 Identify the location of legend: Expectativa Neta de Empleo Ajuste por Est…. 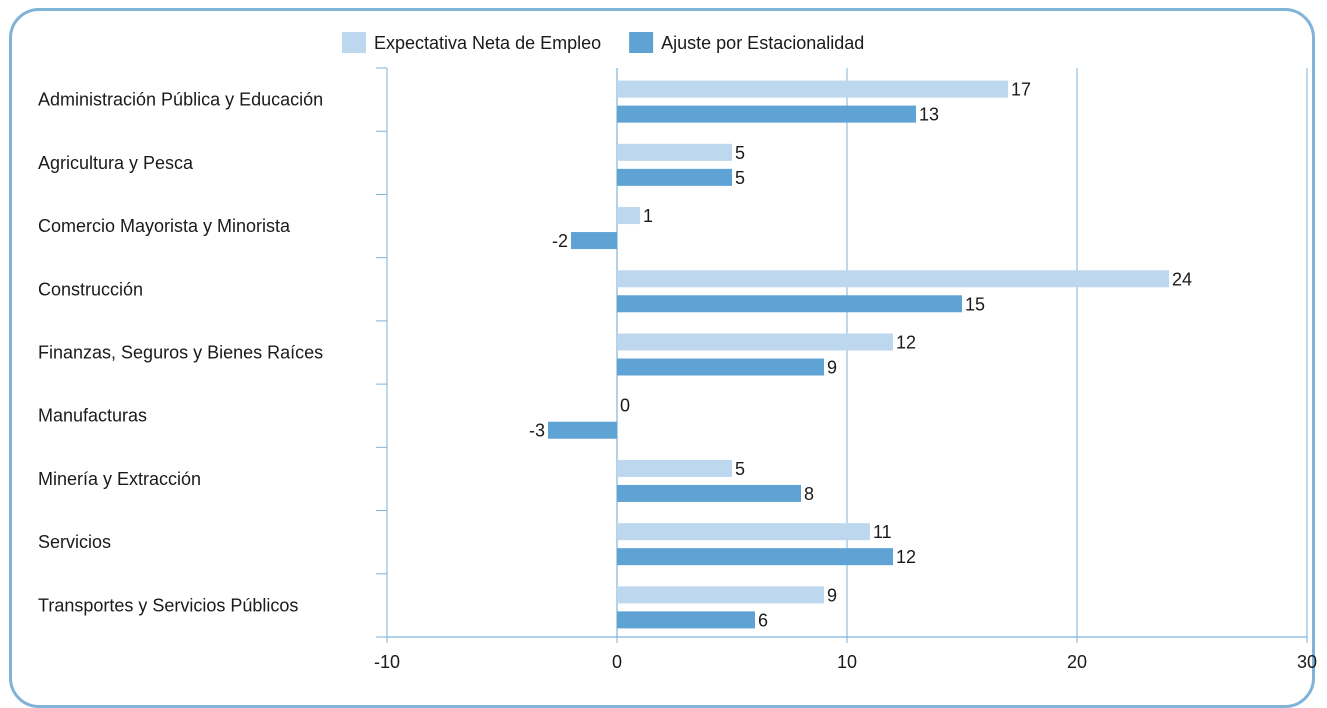
(603, 42).